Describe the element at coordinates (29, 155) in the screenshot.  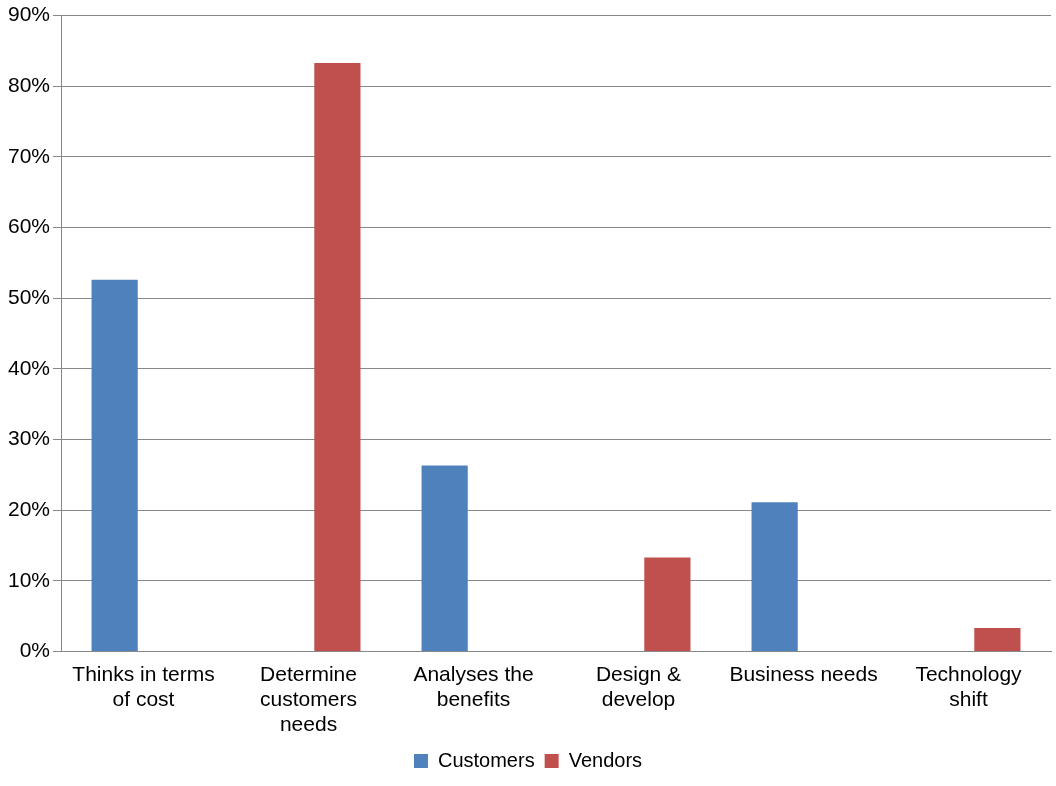
I see `y-tick-label: 70%` at that location.